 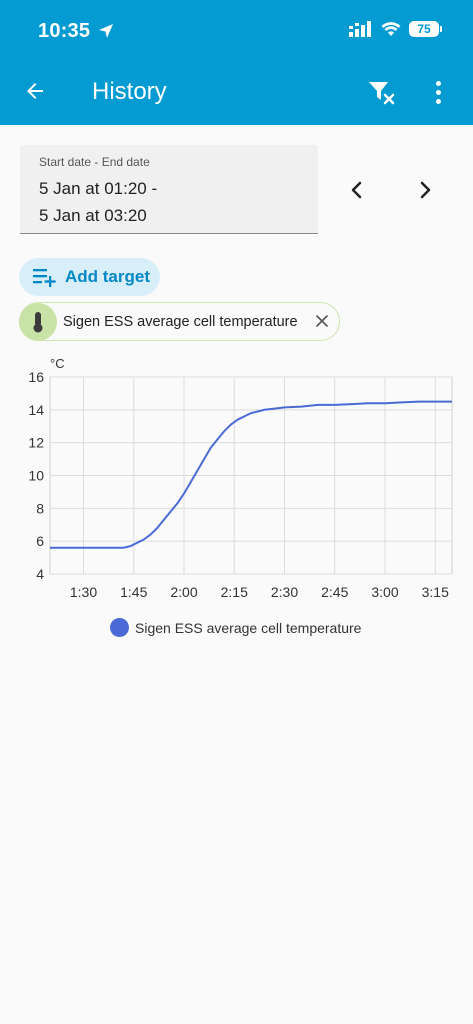 What do you see at coordinates (36, 377) in the screenshot?
I see `y-tick-label: 16` at bounding box center [36, 377].